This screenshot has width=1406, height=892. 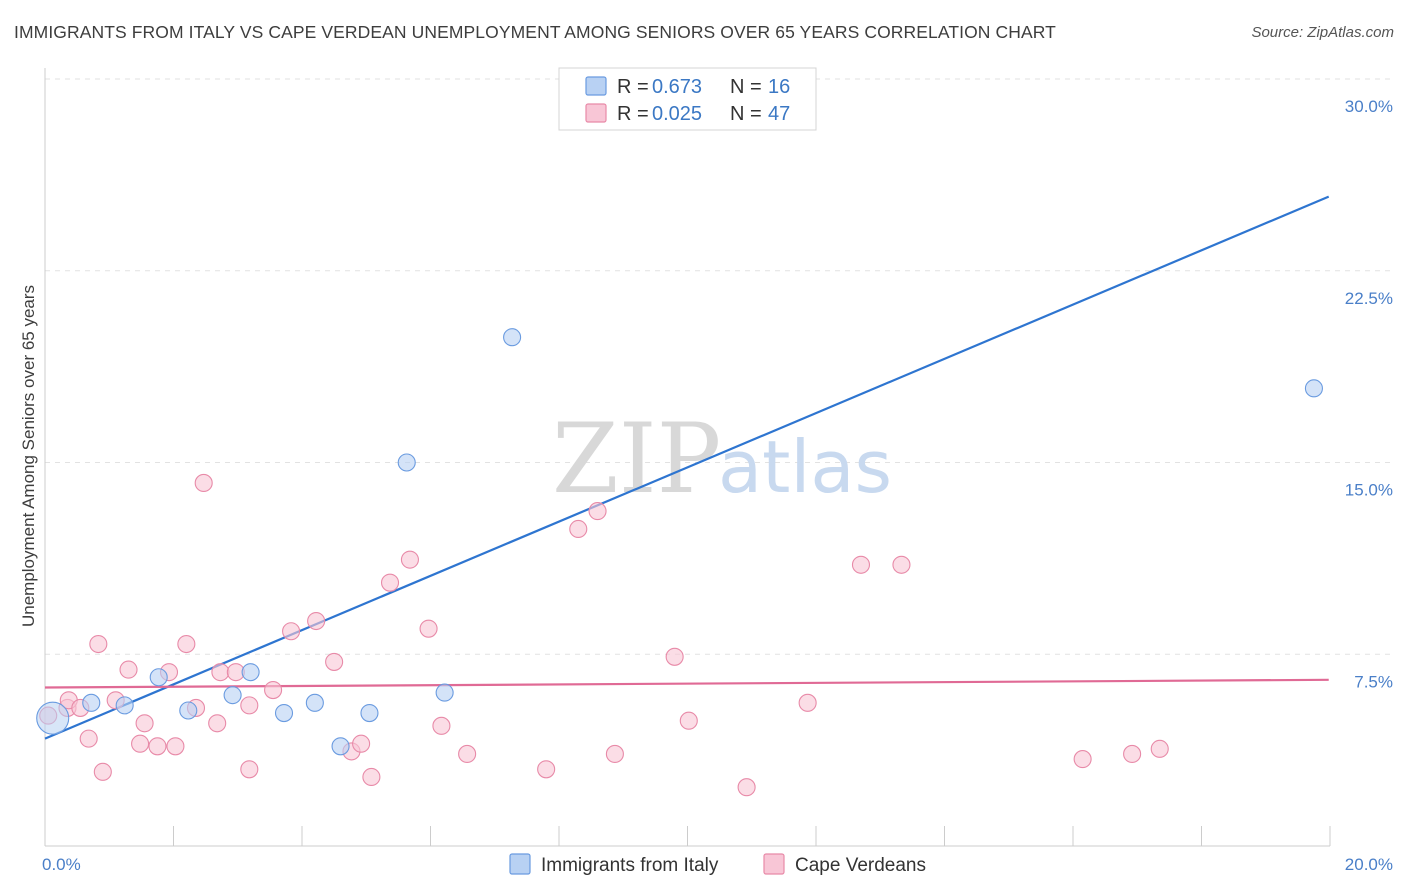 I want to click on y-axis-label: Unemployment Among Seniors over 65 years, so click(x=28, y=456).